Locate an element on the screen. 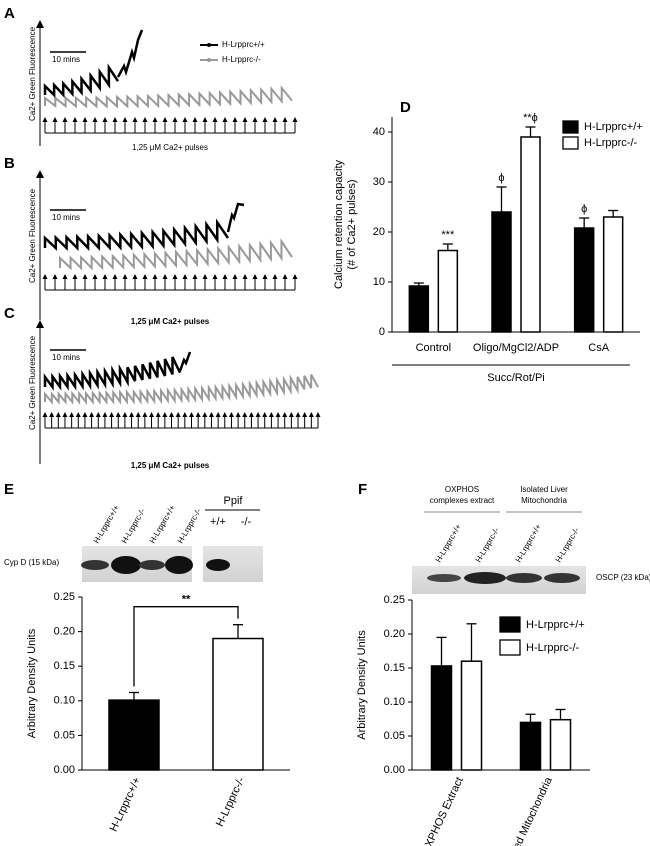  y-tick-label: 0.20 is located at coordinates (394, 634).